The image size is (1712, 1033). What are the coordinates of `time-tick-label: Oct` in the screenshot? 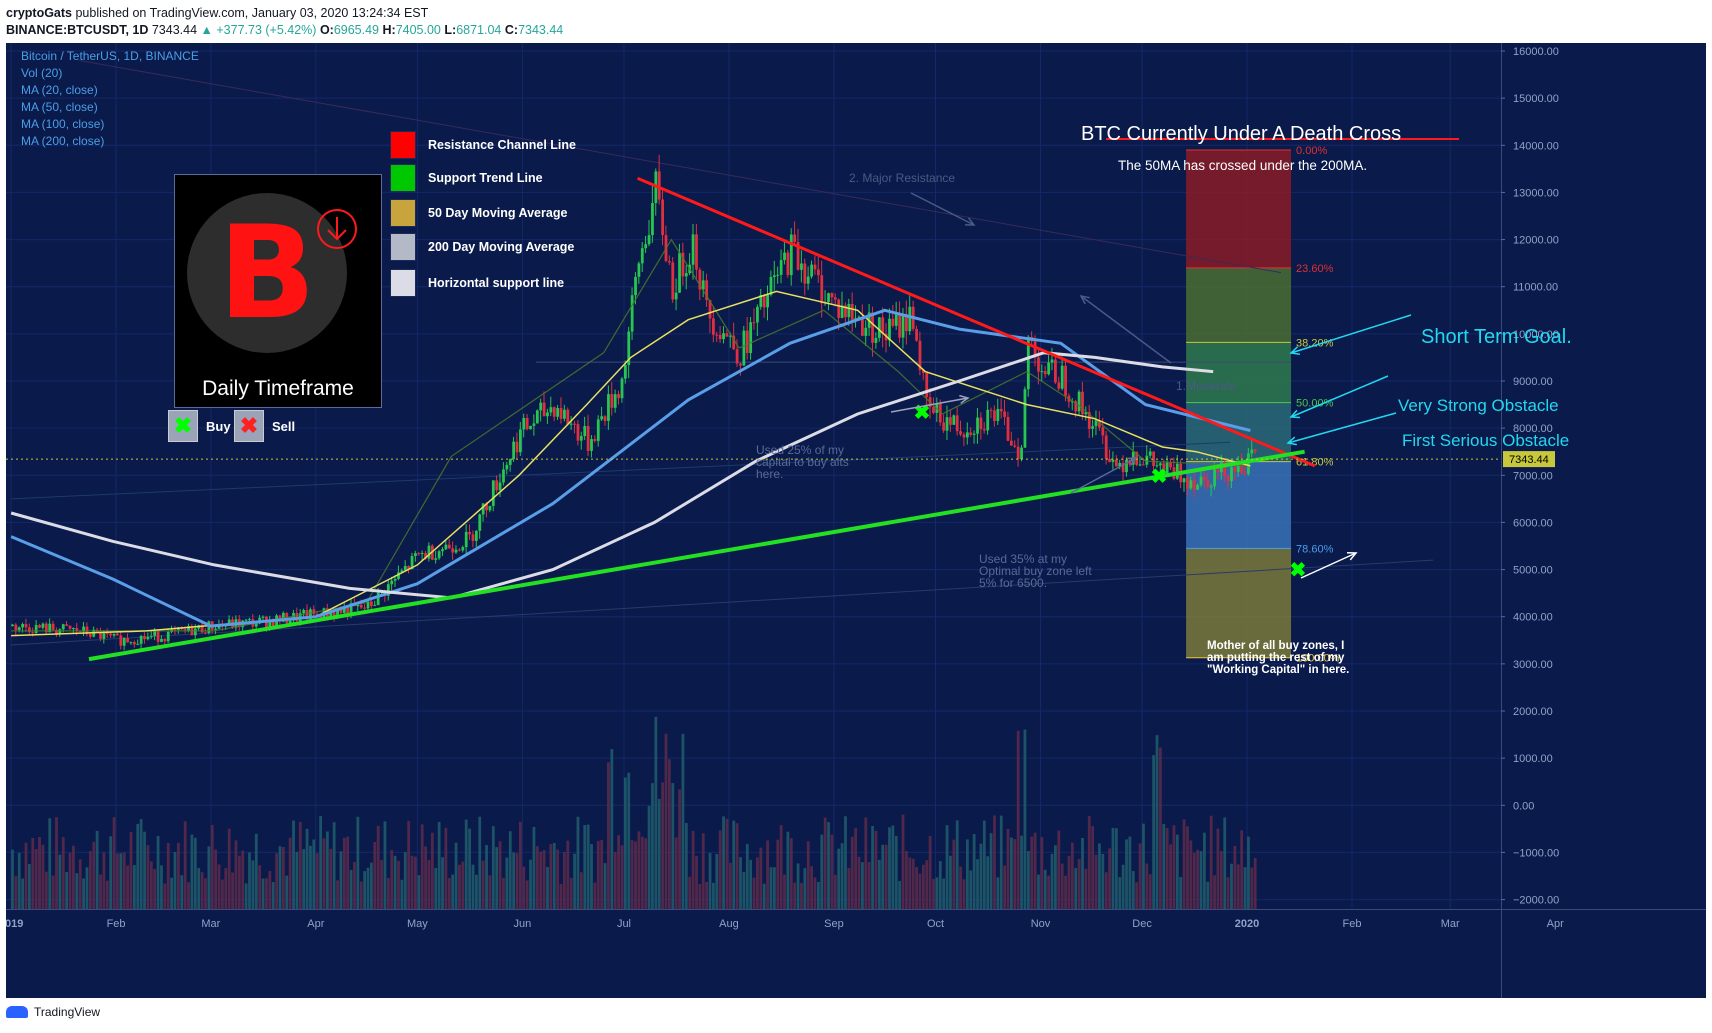 It's located at (935, 924).